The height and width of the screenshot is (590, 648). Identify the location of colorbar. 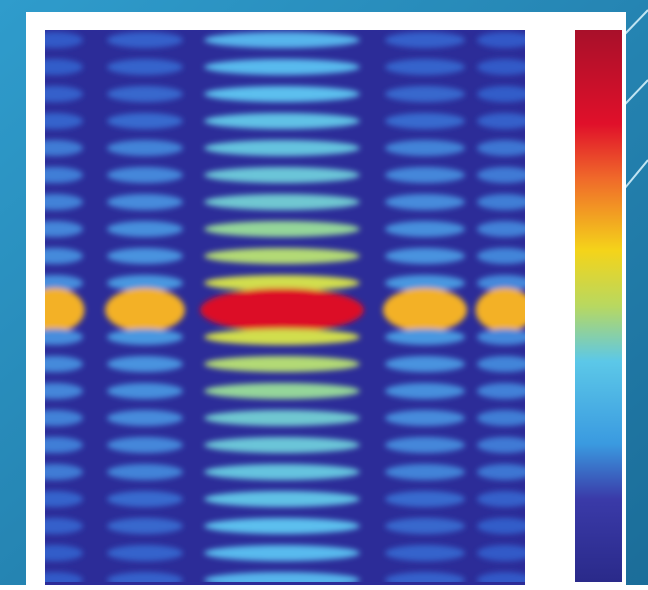
(598, 306).